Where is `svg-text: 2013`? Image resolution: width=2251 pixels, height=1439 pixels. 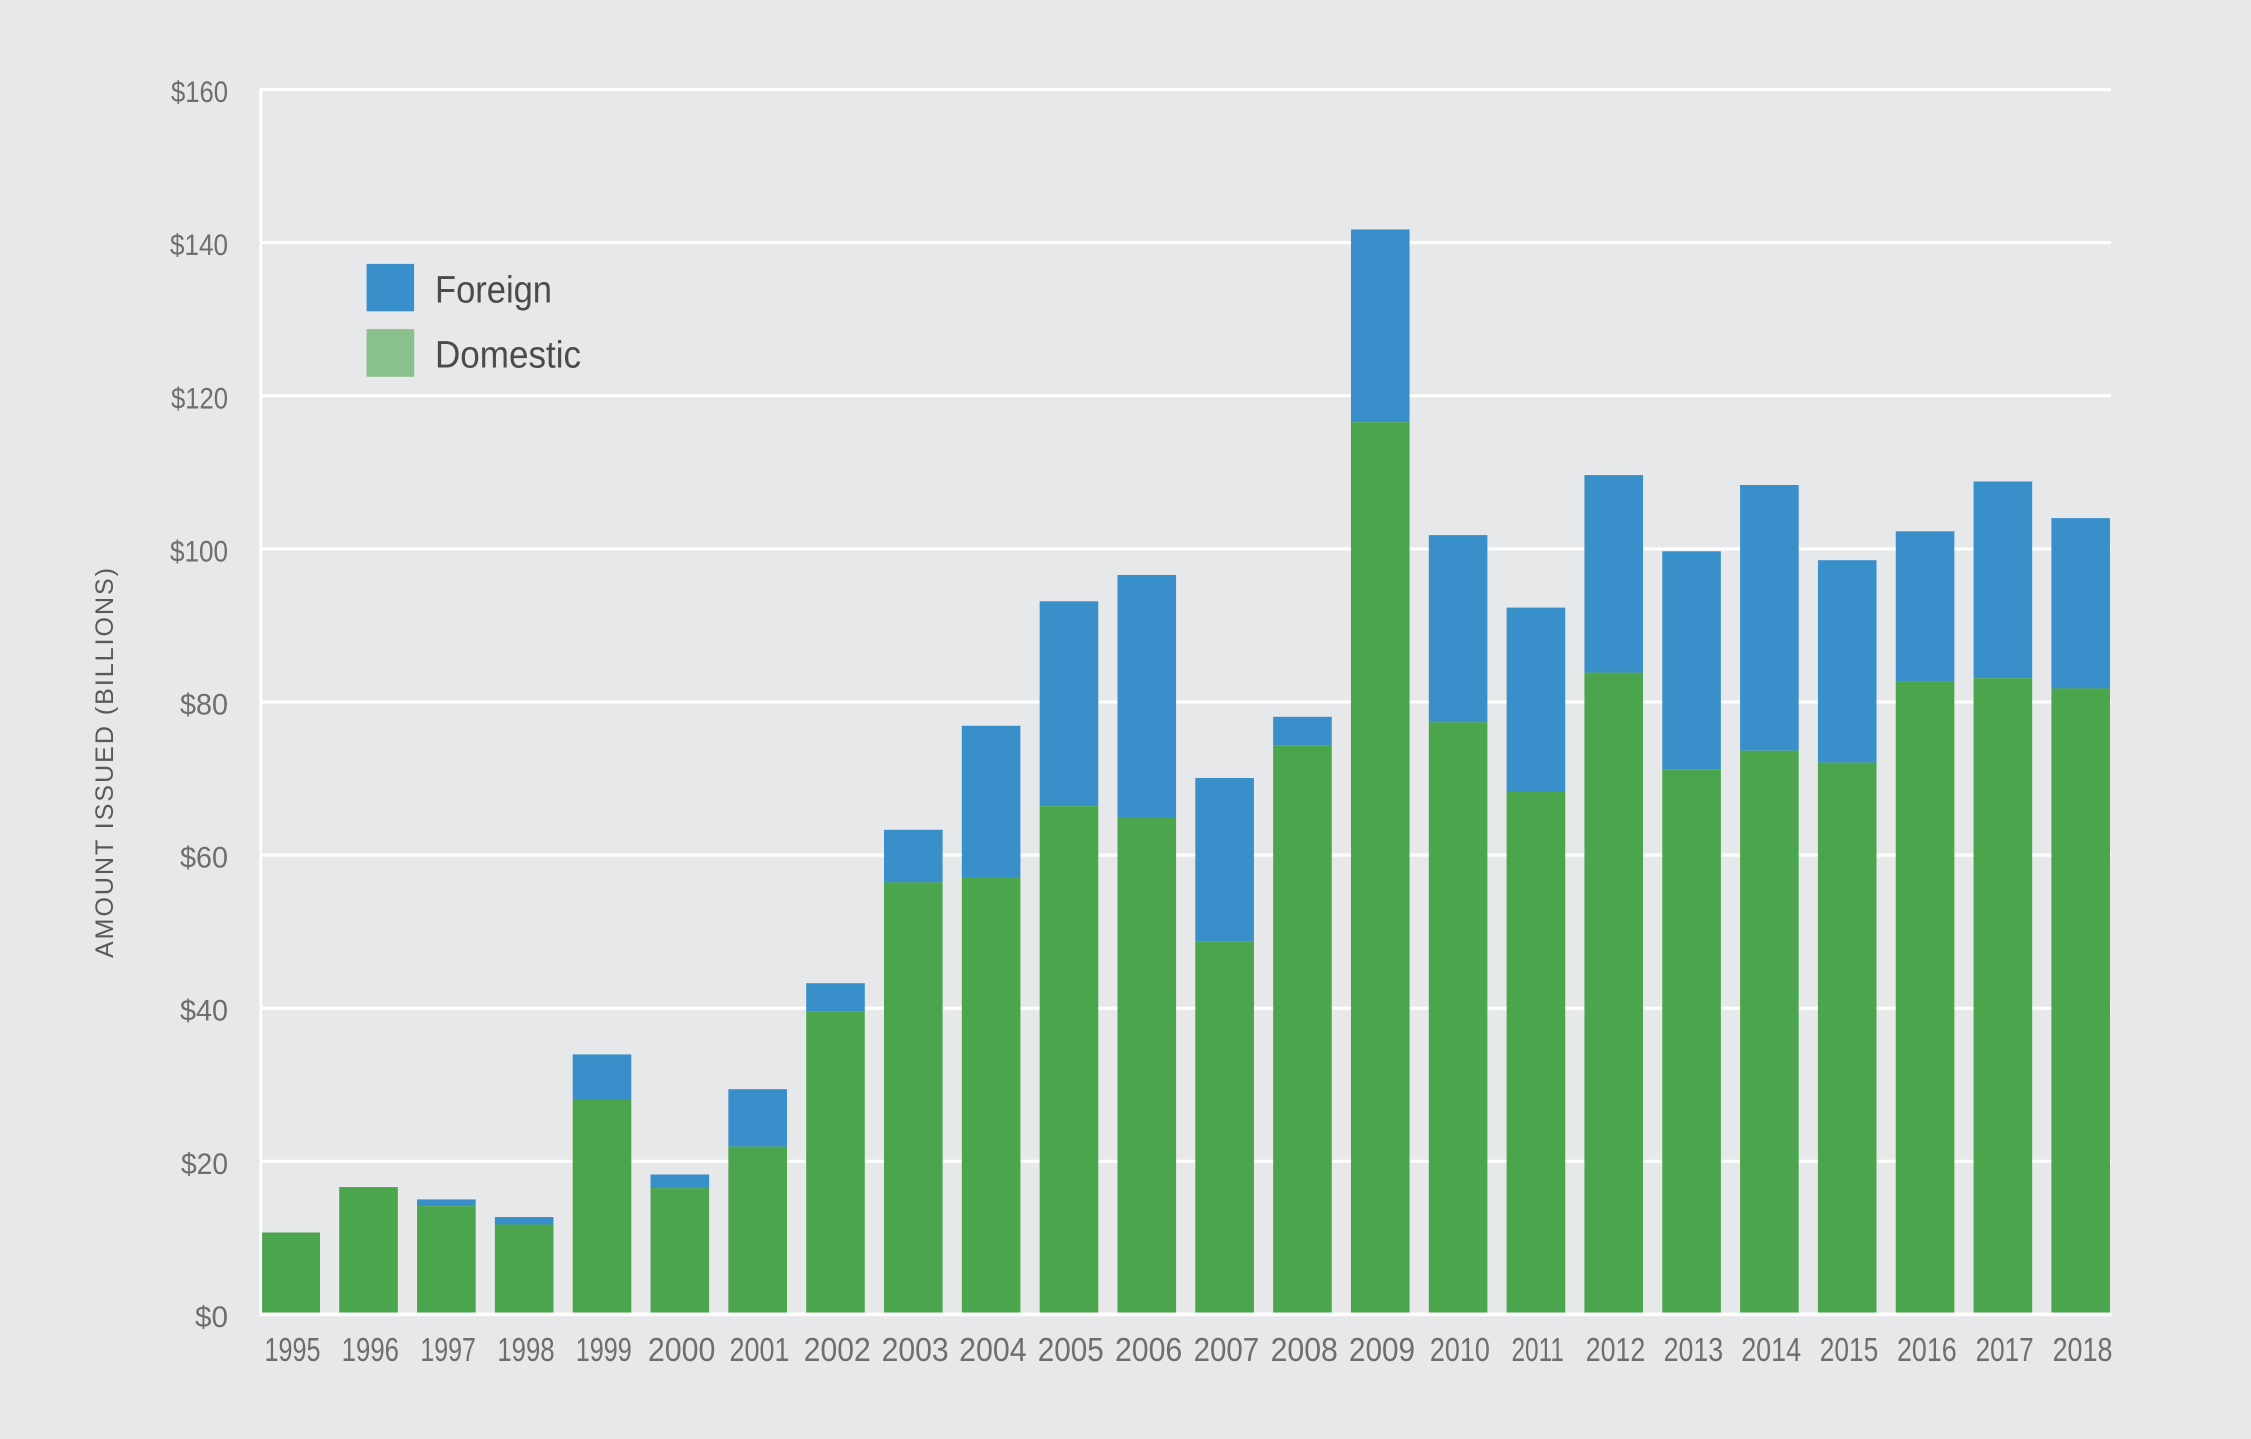 svg-text: 2013 is located at coordinates (1694, 1349).